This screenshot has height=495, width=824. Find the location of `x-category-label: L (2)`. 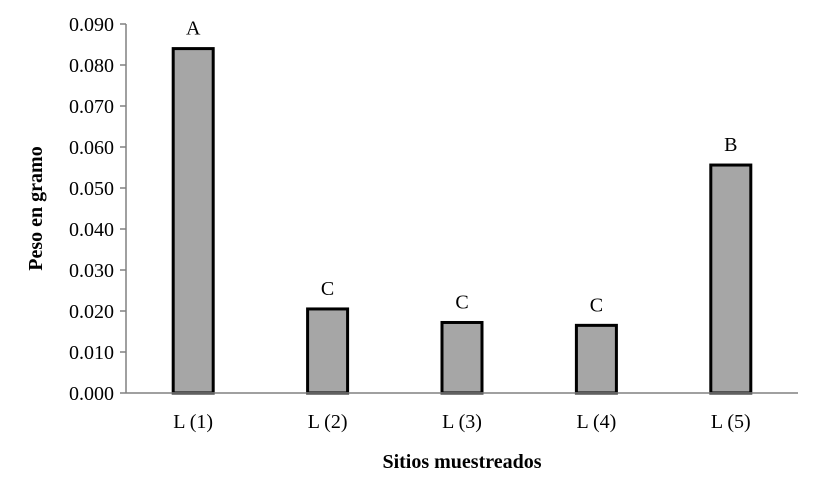

x-category-label: L (2) is located at coordinates (328, 422).